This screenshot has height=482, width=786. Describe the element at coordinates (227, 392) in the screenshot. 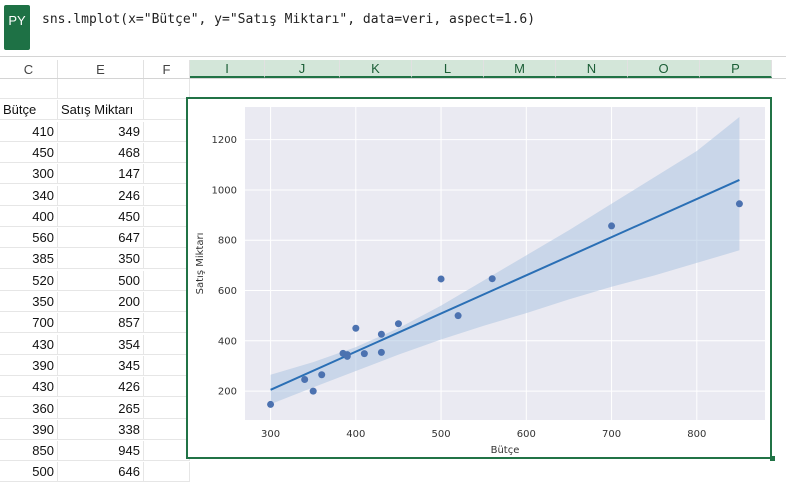

I see `y-tick-label: 200` at that location.